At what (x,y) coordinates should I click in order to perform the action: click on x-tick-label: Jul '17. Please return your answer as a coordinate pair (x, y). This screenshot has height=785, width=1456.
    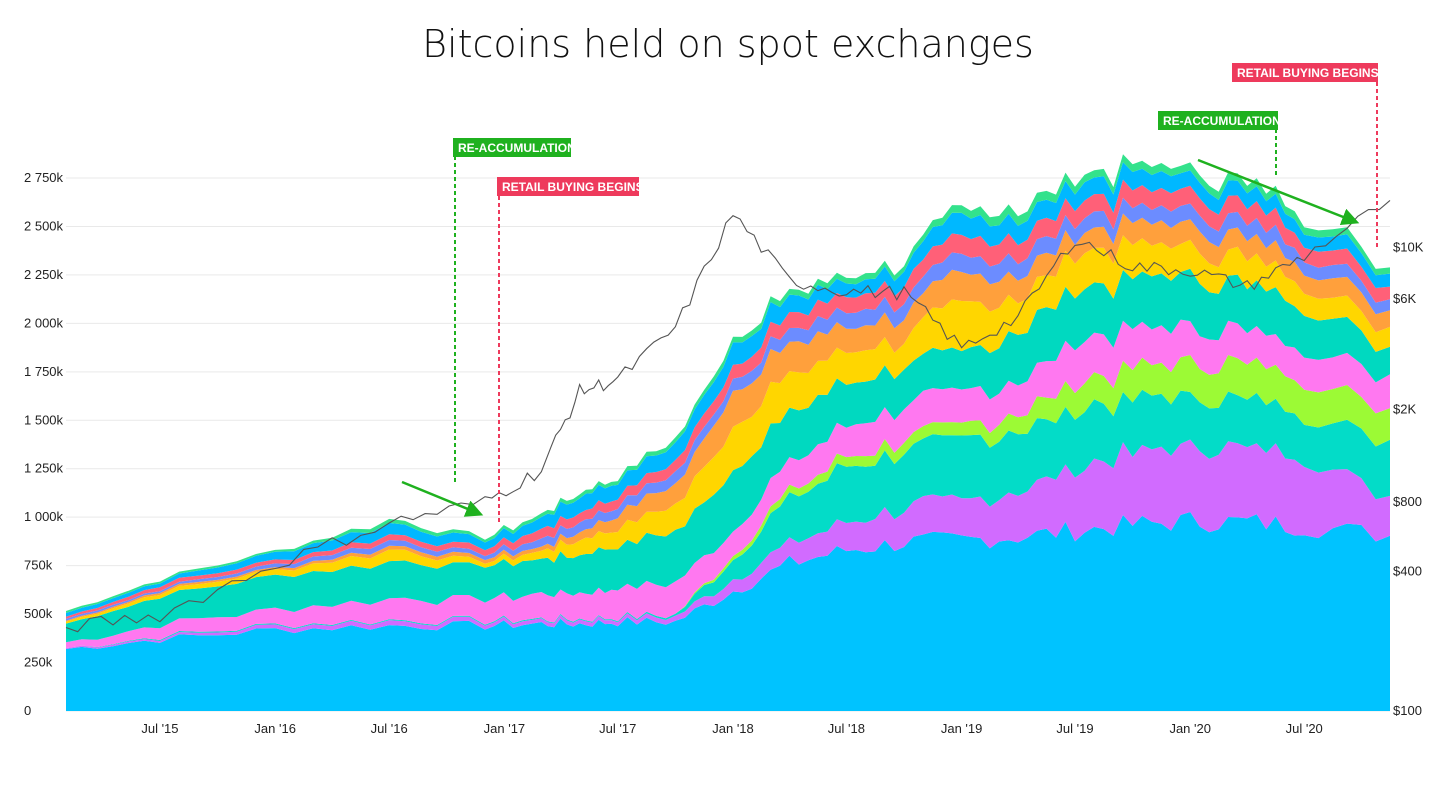
    Looking at the image, I should click on (617, 728).